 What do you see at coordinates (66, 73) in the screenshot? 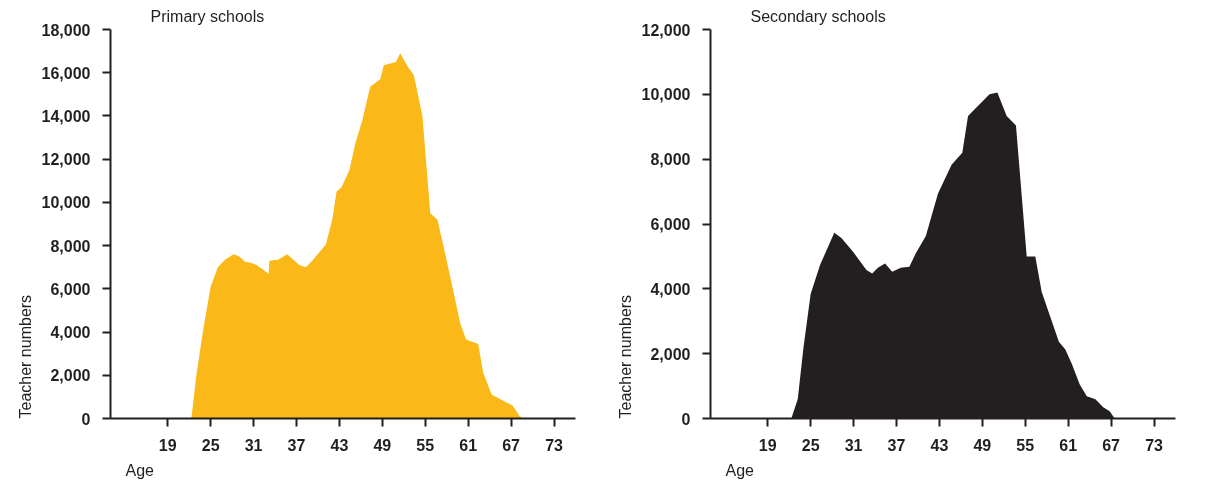
I see `y-tick-label: 16,000` at bounding box center [66, 73].